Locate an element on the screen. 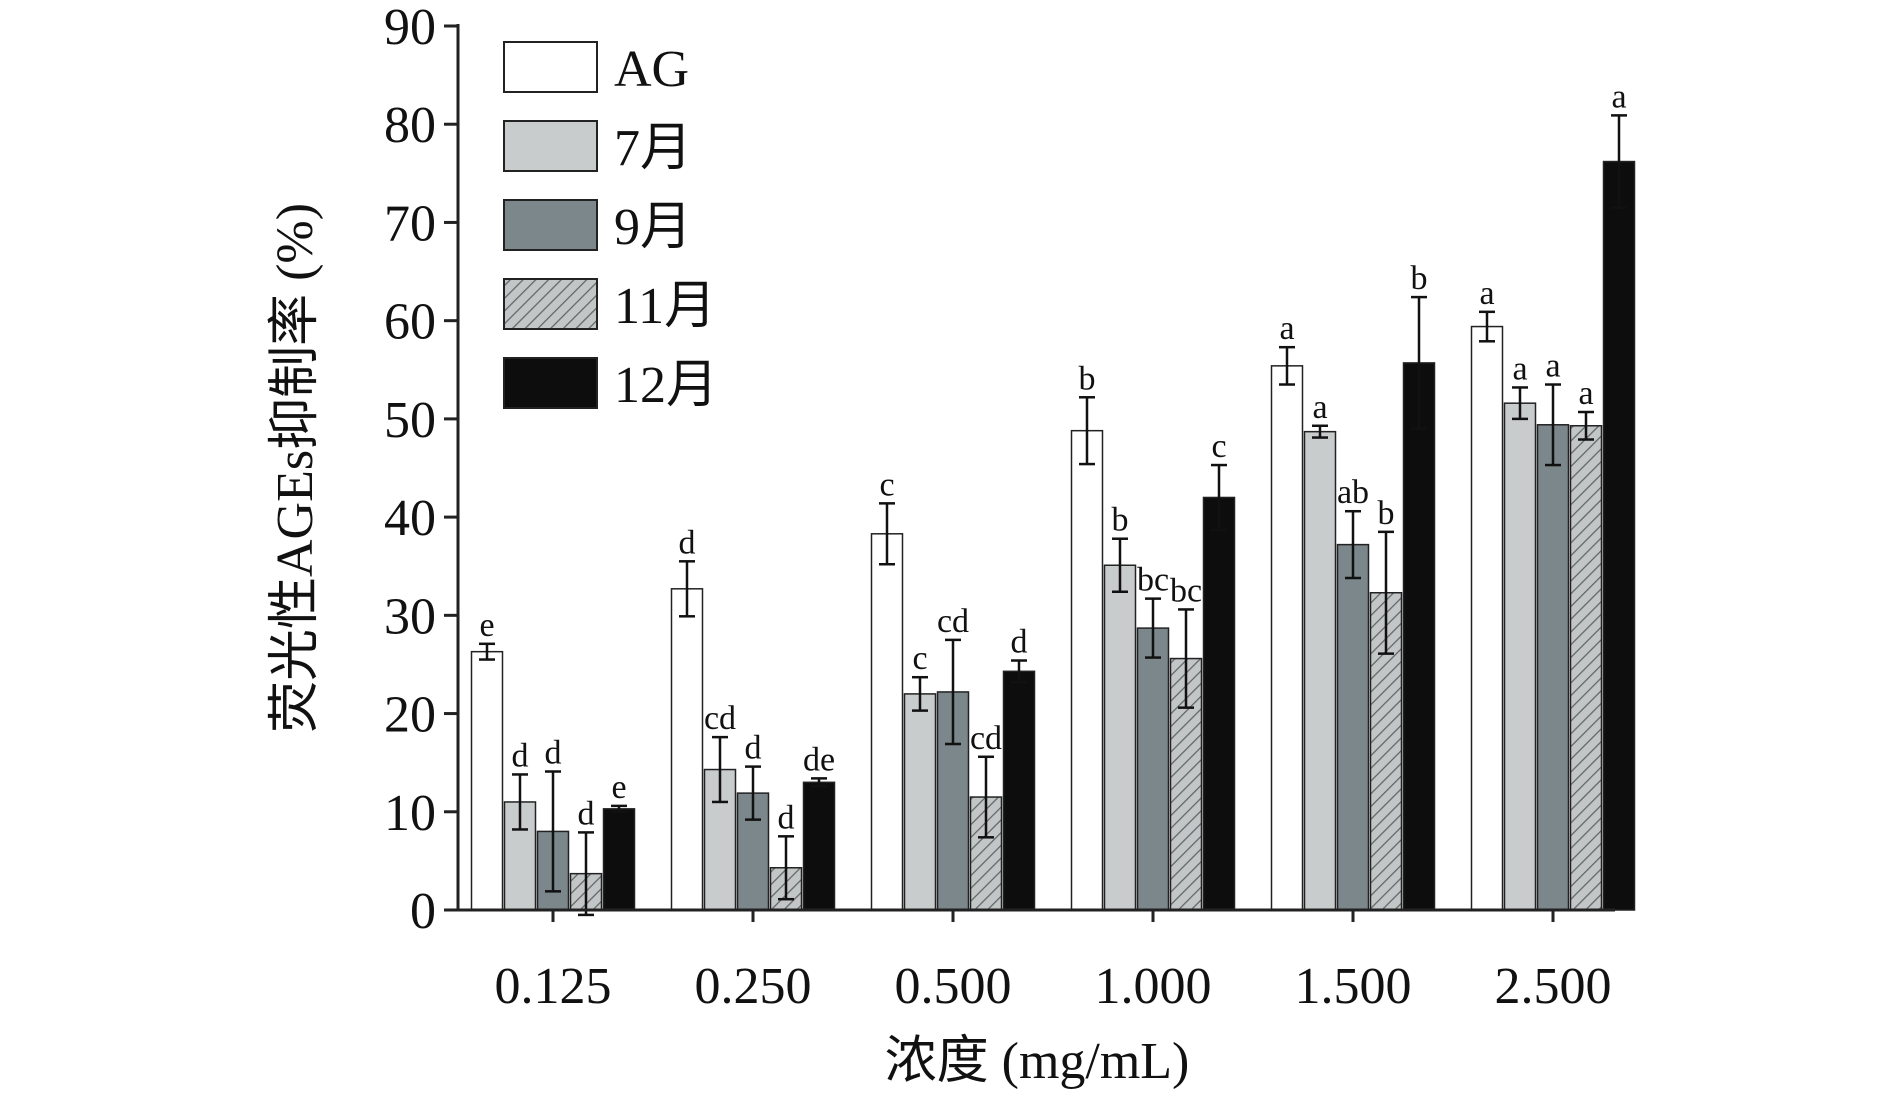  x-tick-label: 0.250 is located at coordinates (753, 986).